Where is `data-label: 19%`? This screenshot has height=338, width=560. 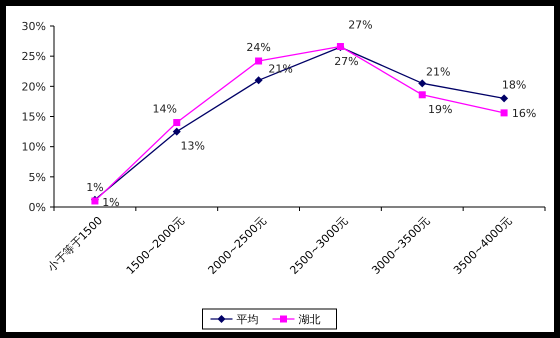 data-label: 19% is located at coordinates (440, 109).